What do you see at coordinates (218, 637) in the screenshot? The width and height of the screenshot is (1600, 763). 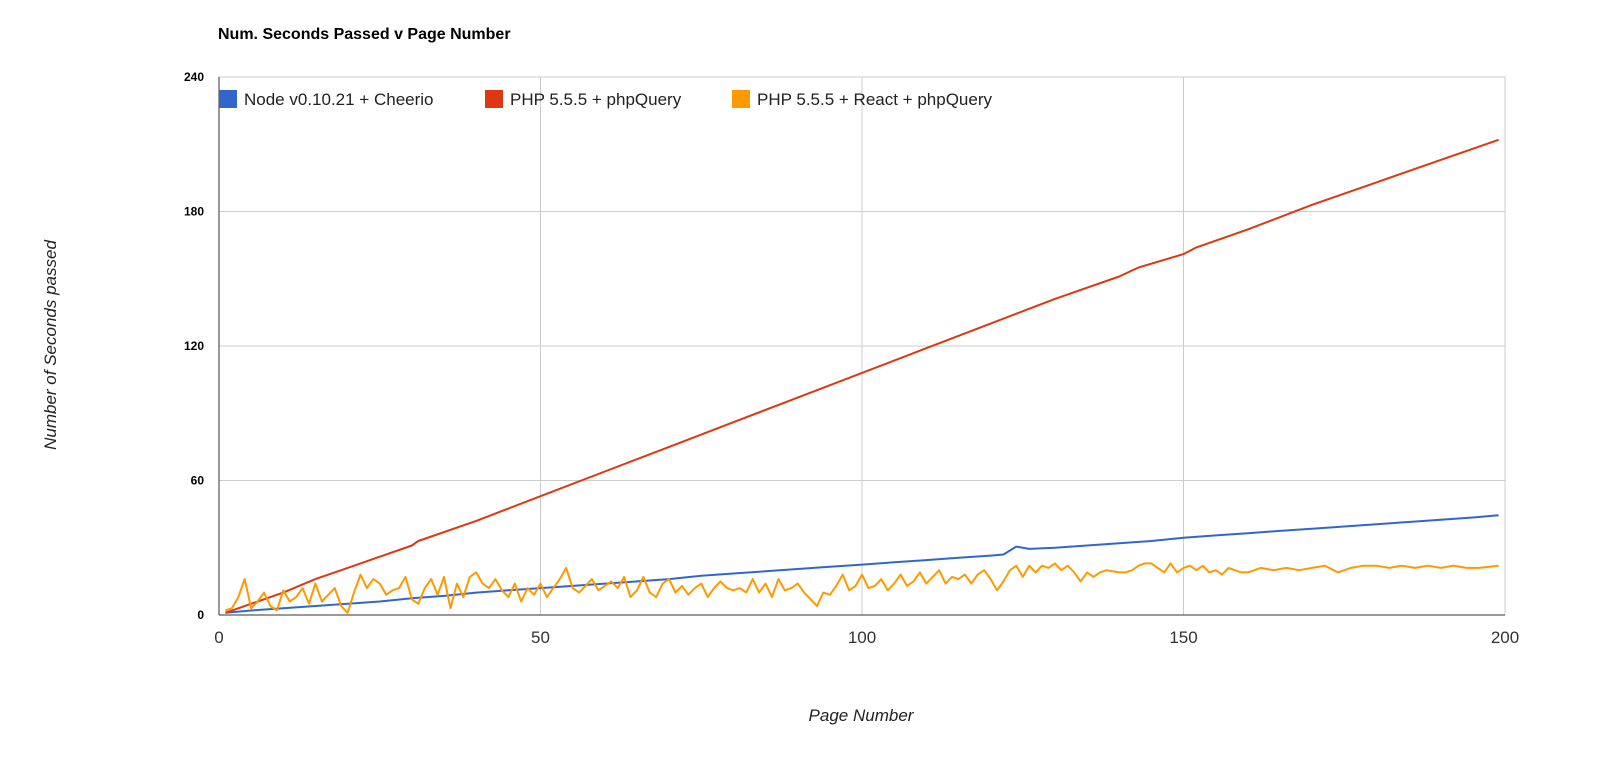 I see `x-tick-label: 0` at bounding box center [218, 637].